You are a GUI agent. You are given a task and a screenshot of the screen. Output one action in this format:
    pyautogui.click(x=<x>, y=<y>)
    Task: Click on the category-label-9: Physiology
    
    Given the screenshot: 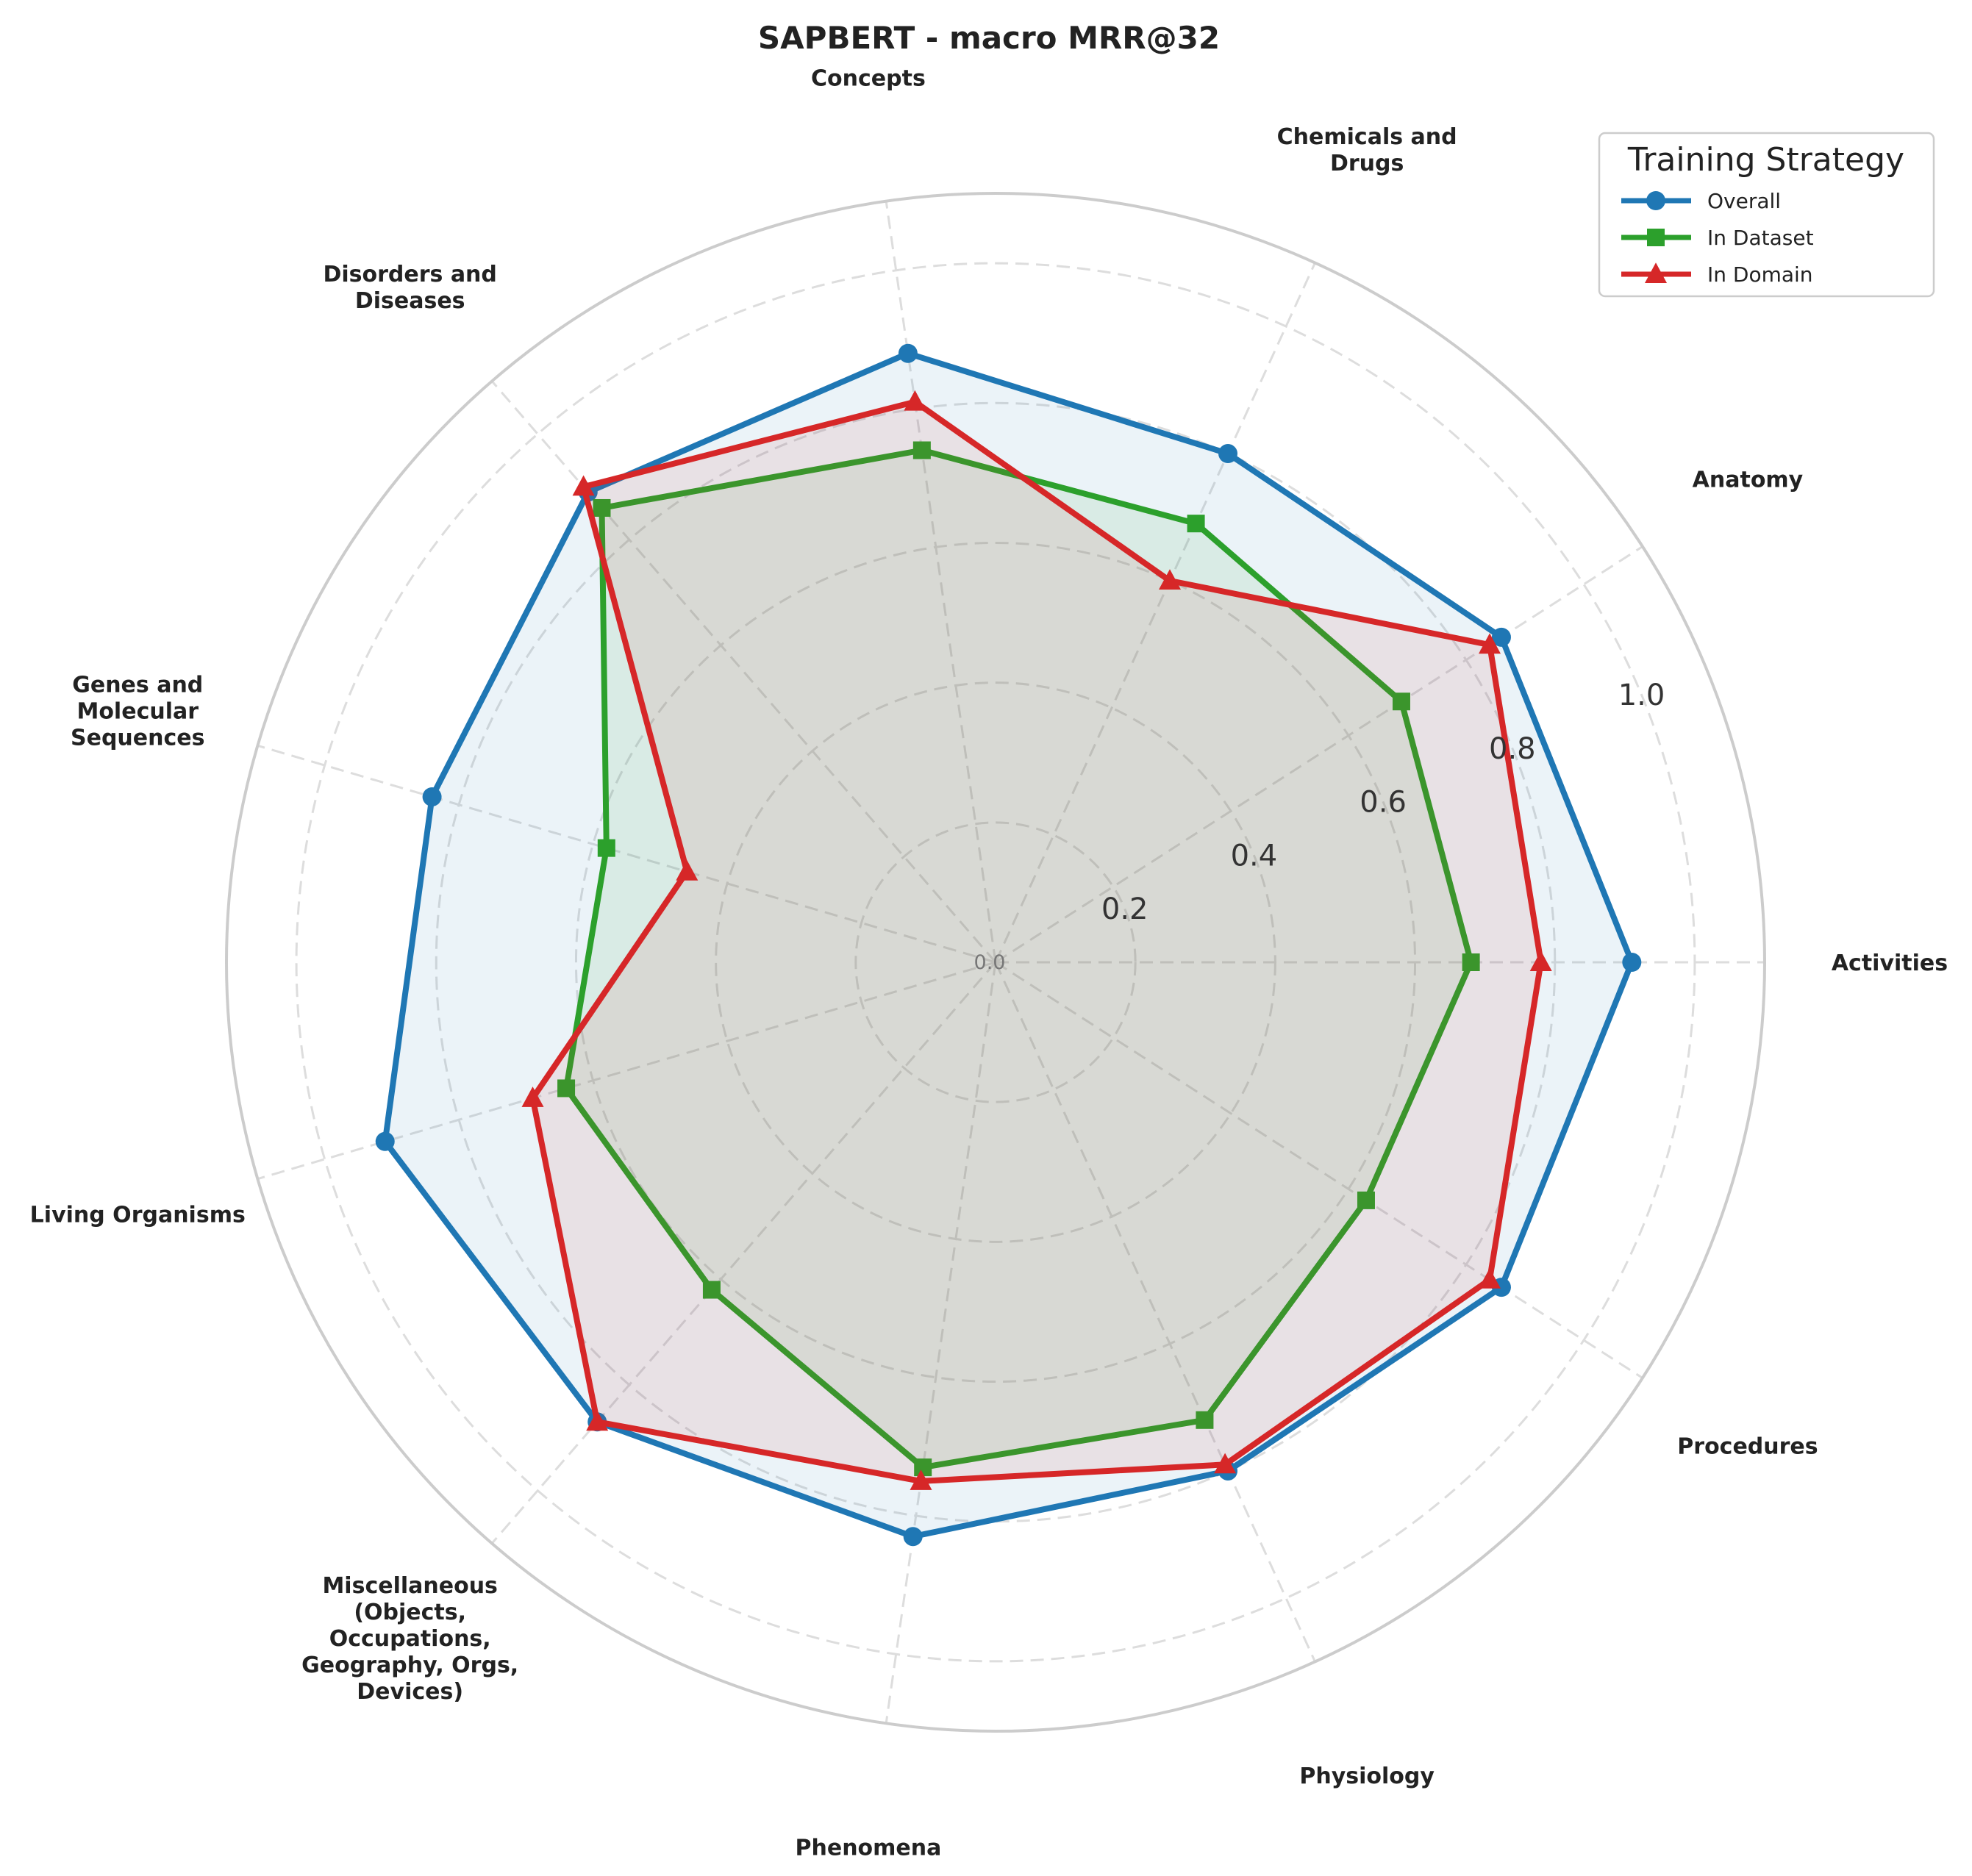 What is the action you would take?
    pyautogui.click(x=1367, y=1777)
    